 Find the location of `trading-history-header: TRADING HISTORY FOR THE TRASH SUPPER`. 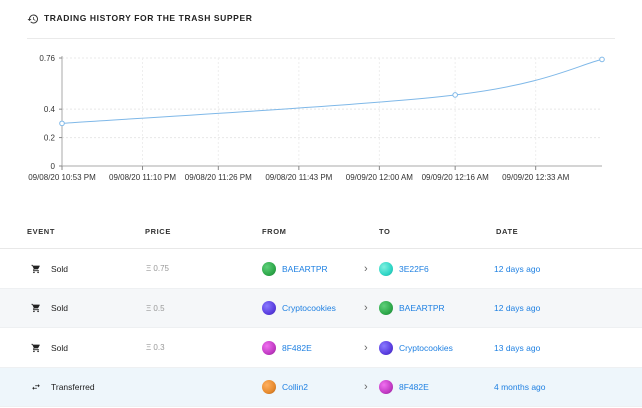

trading-history-header: TRADING HISTORY FOR THE TRASH SUPPER is located at coordinates (321, 25).